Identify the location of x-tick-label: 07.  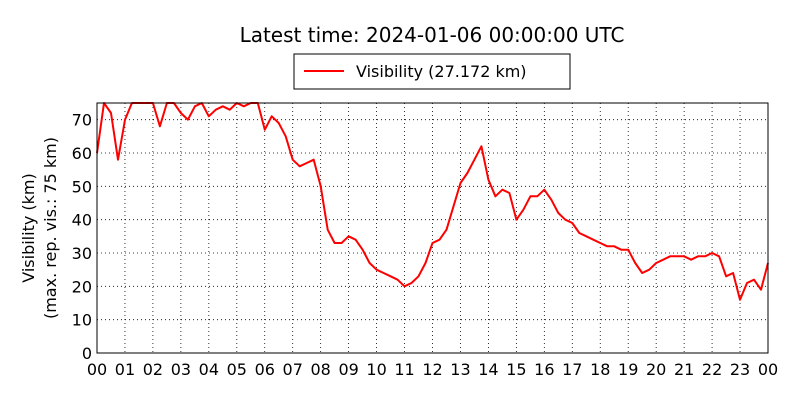
(293, 369).